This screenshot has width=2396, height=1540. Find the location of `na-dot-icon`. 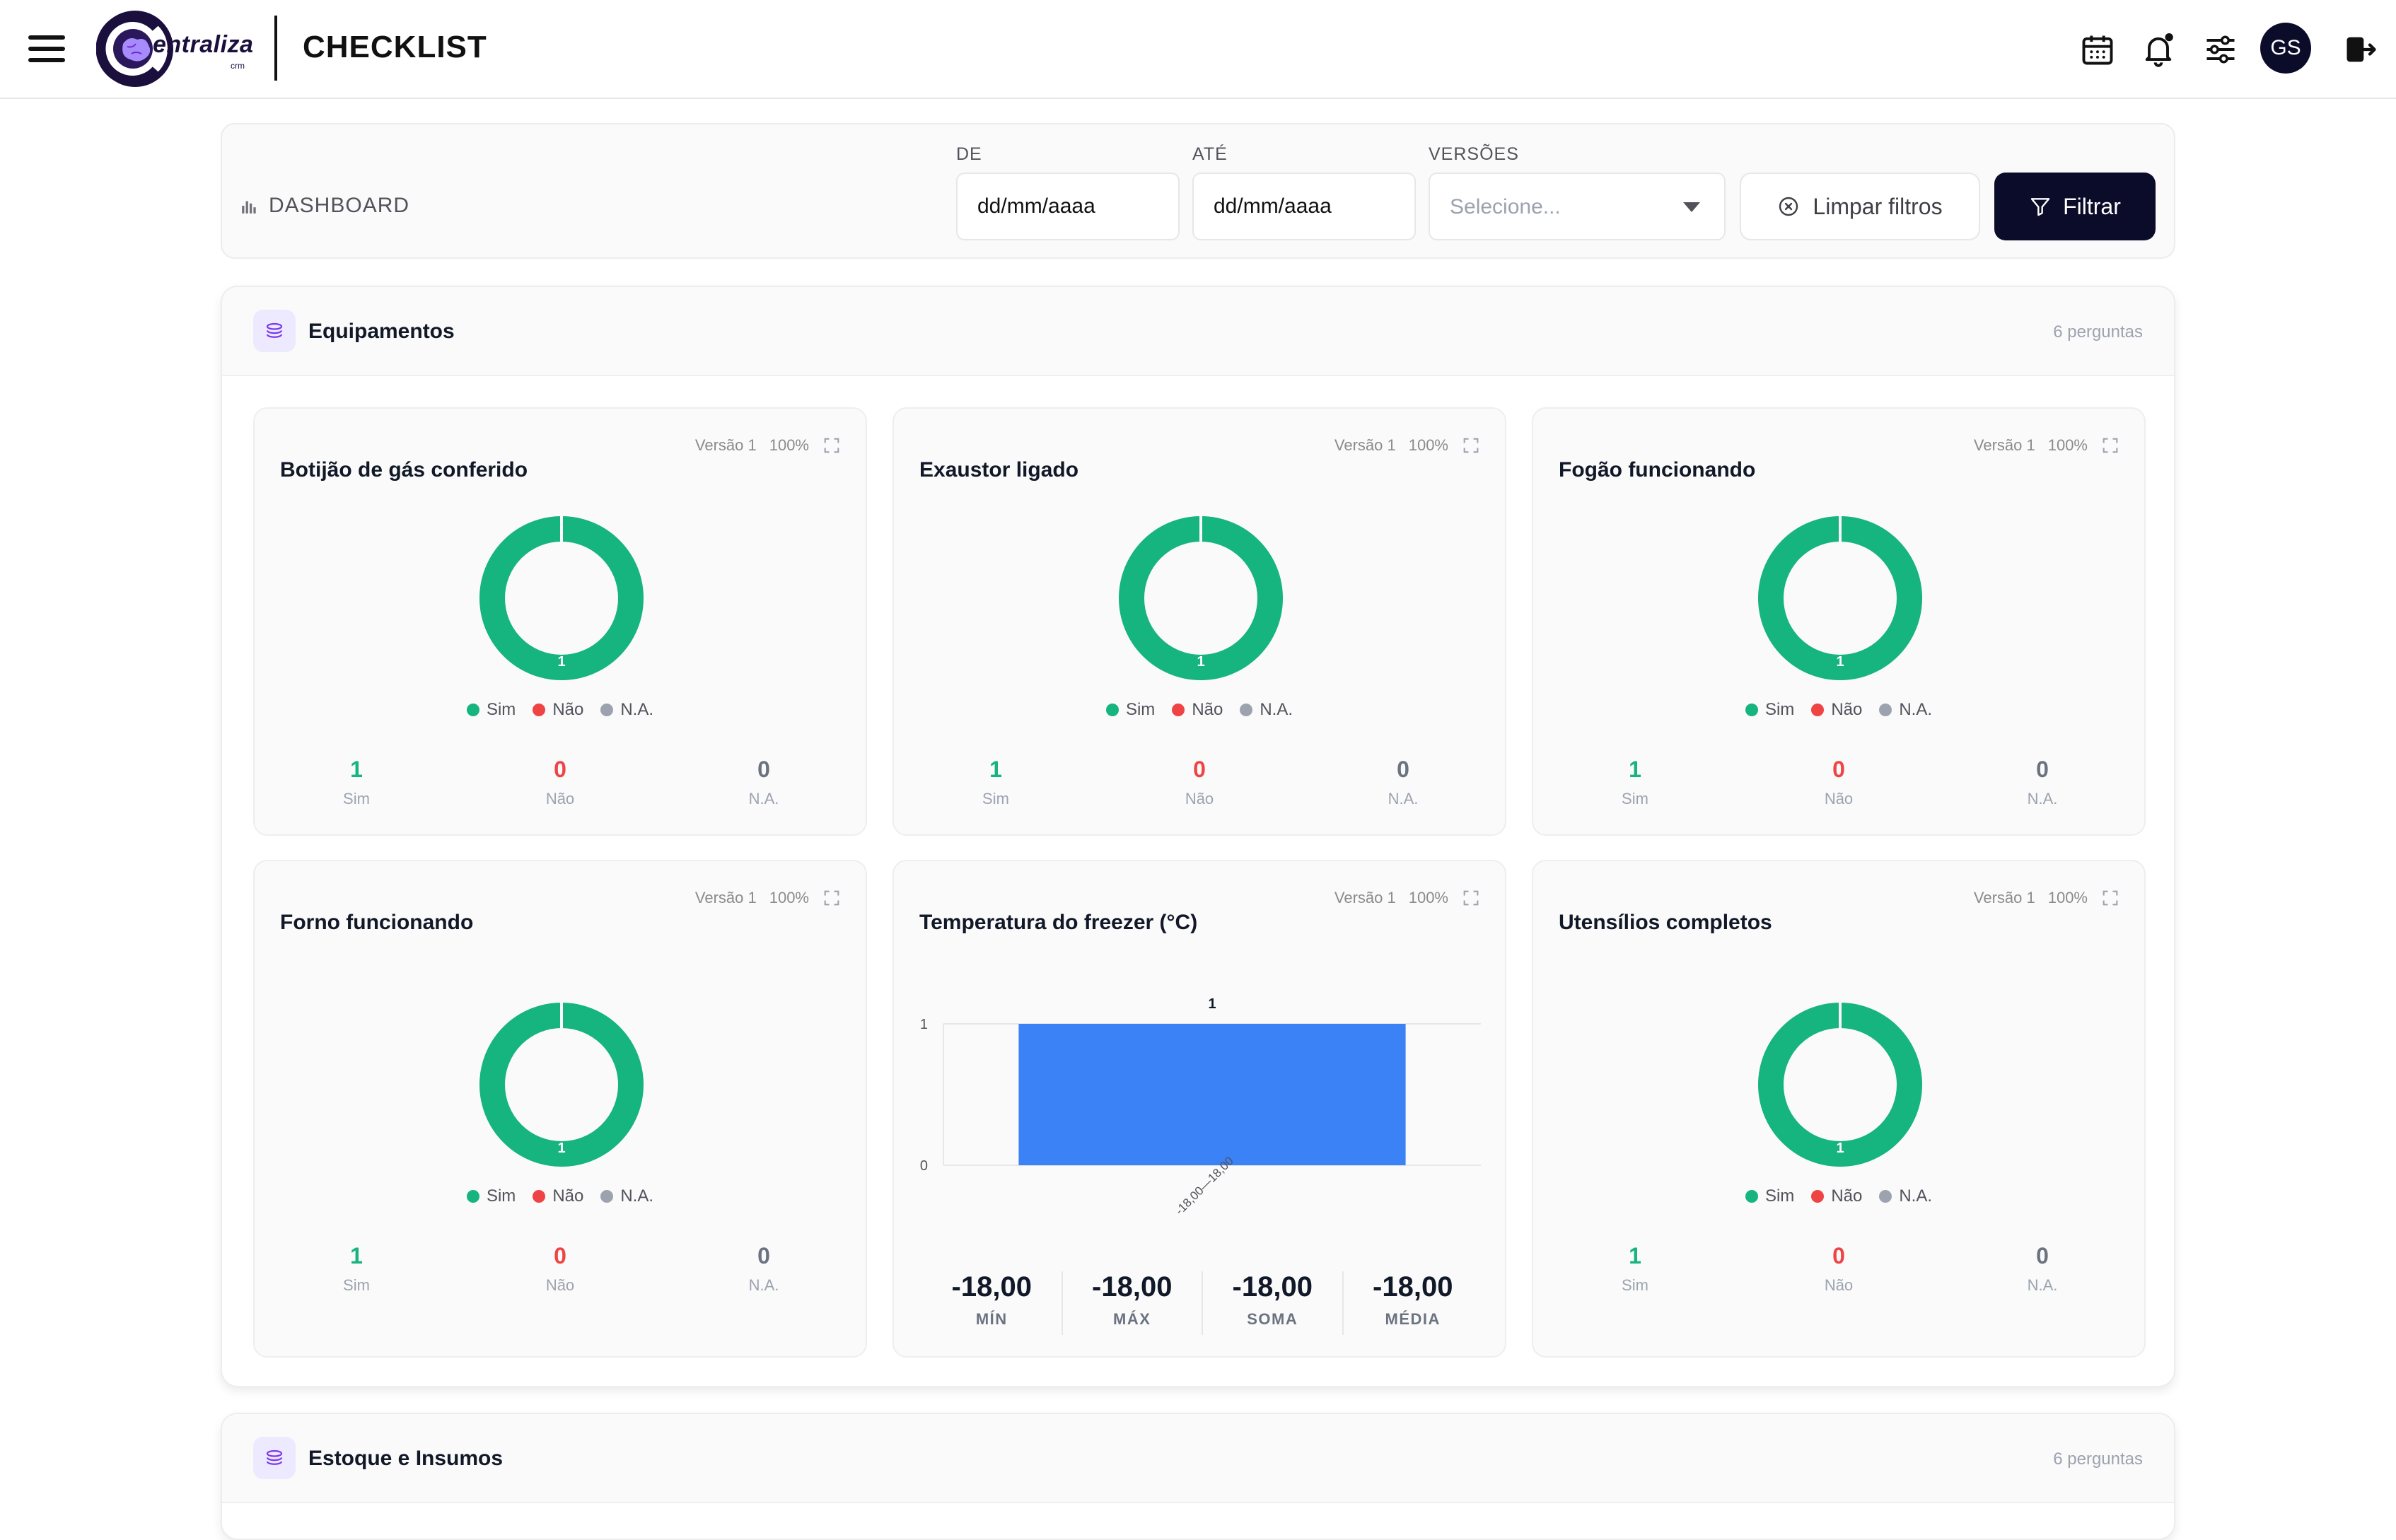

na-dot-icon is located at coordinates (607, 710).